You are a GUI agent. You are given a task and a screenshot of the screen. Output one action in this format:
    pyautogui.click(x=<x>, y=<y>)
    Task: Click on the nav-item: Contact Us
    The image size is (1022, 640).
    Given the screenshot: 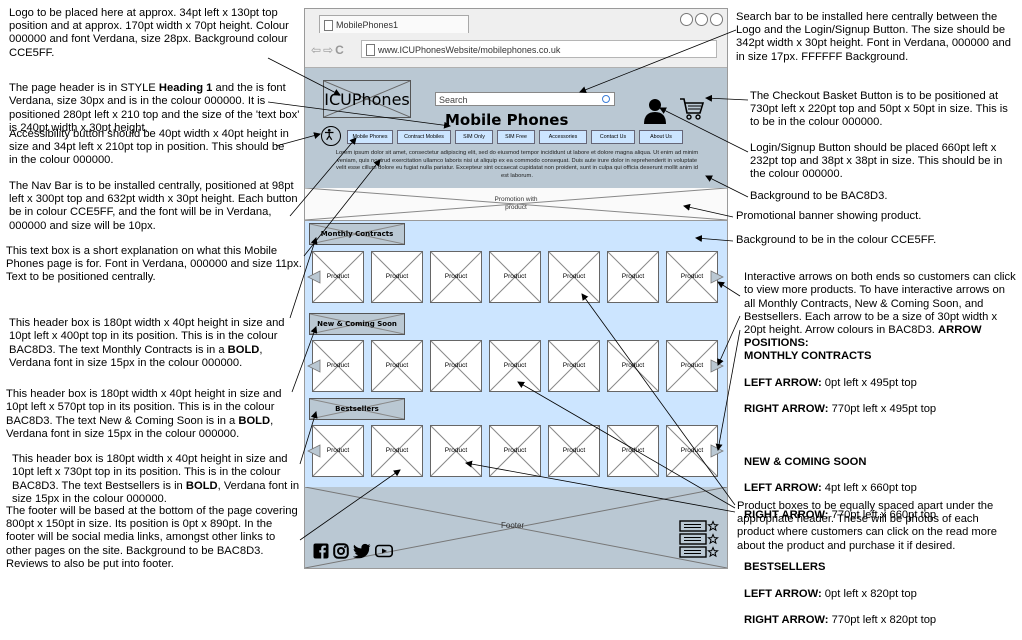 What is the action you would take?
    pyautogui.click(x=613, y=137)
    